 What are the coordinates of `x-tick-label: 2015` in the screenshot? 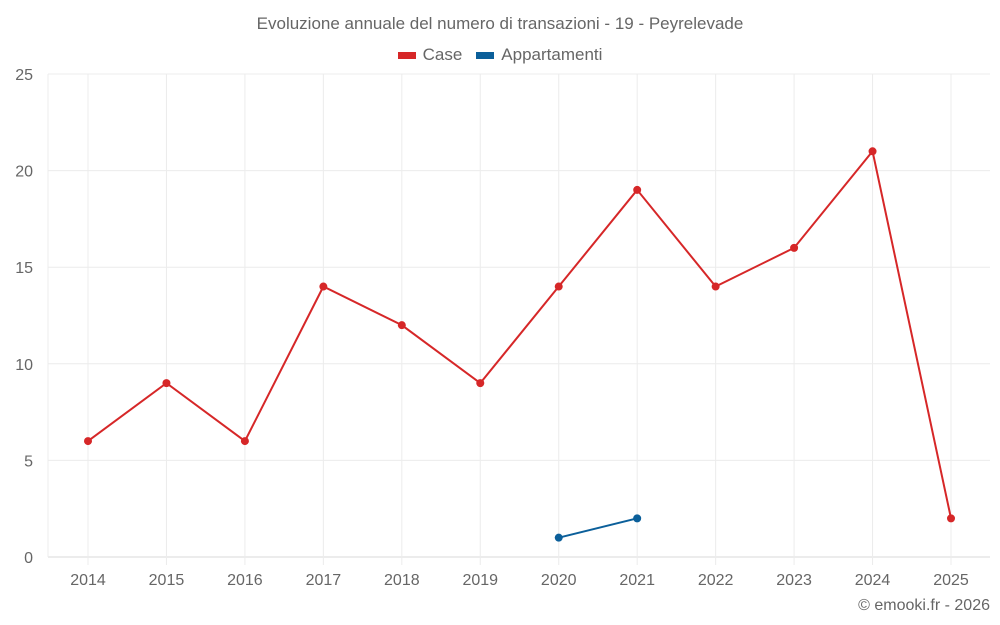 It's located at (167, 580).